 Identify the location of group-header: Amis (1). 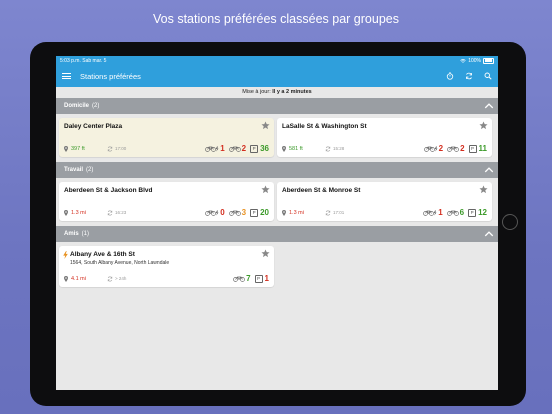
(277, 234).